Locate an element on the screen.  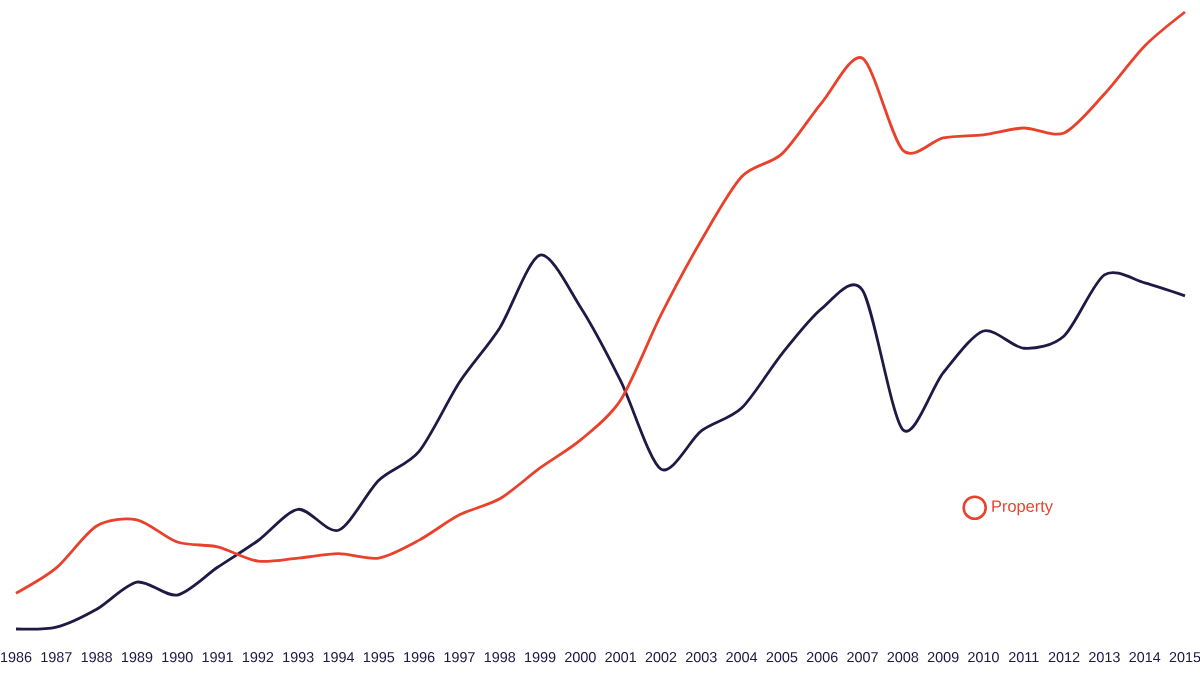
x-tick-label: 1999 is located at coordinates (540, 657).